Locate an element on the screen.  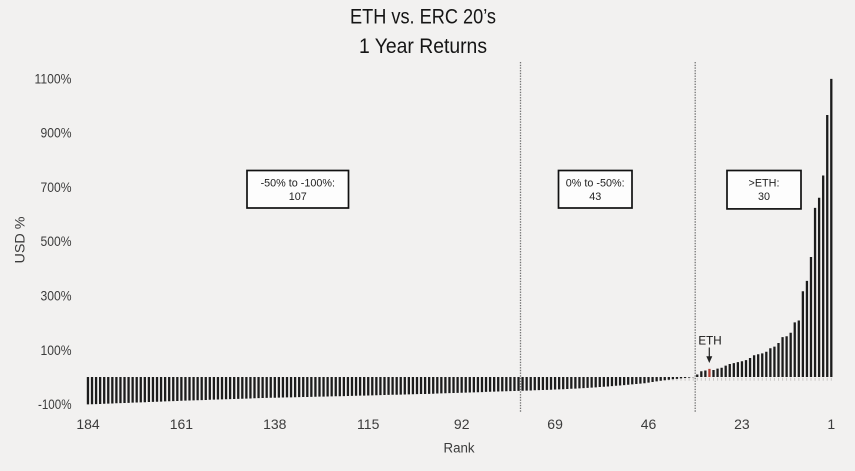
svg-text: >ETH: is located at coordinates (764, 183).